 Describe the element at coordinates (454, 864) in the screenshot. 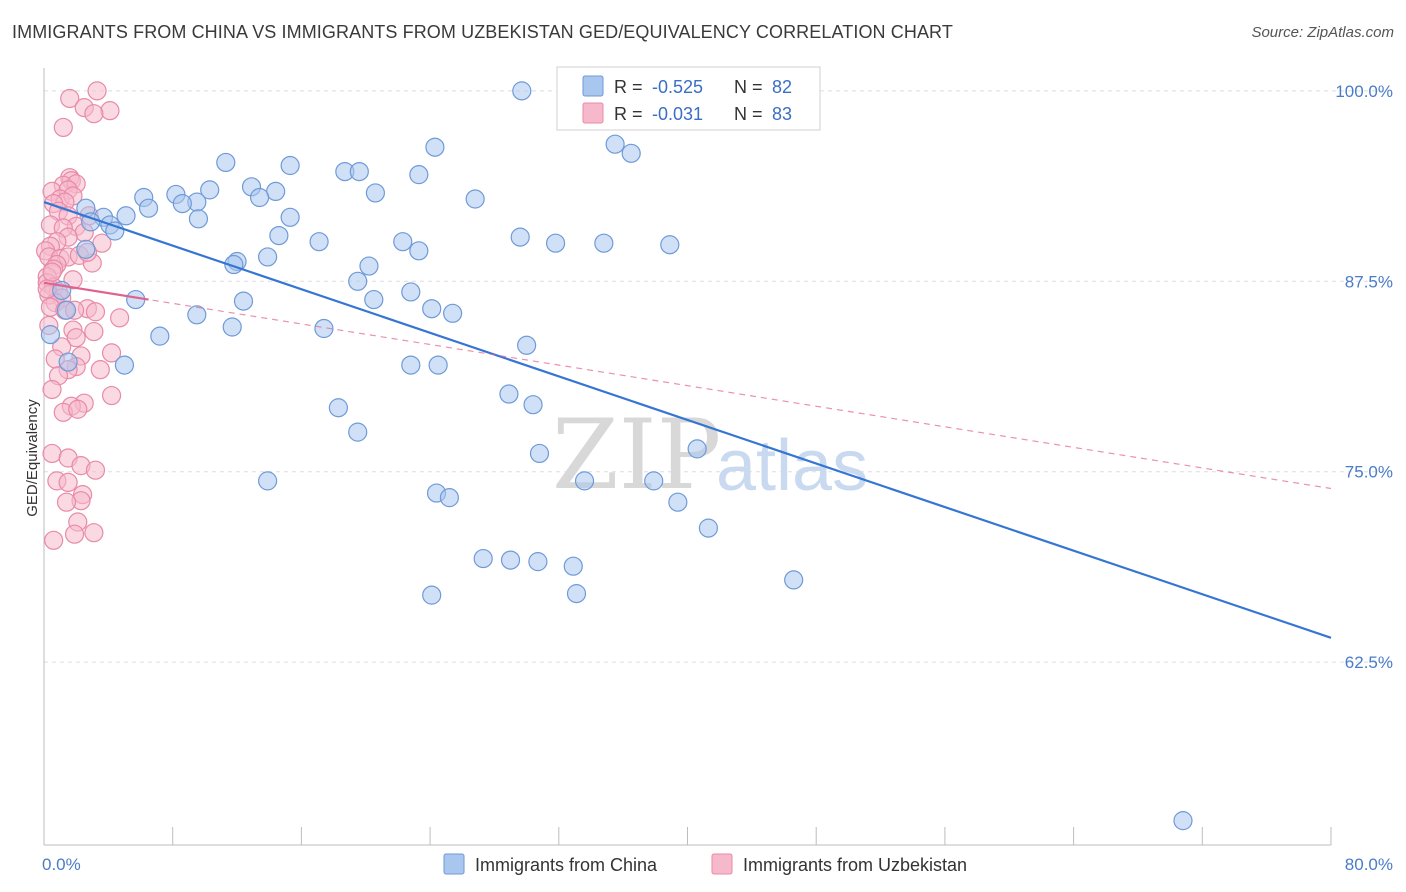

I see `series-legend-swatch-china` at that location.